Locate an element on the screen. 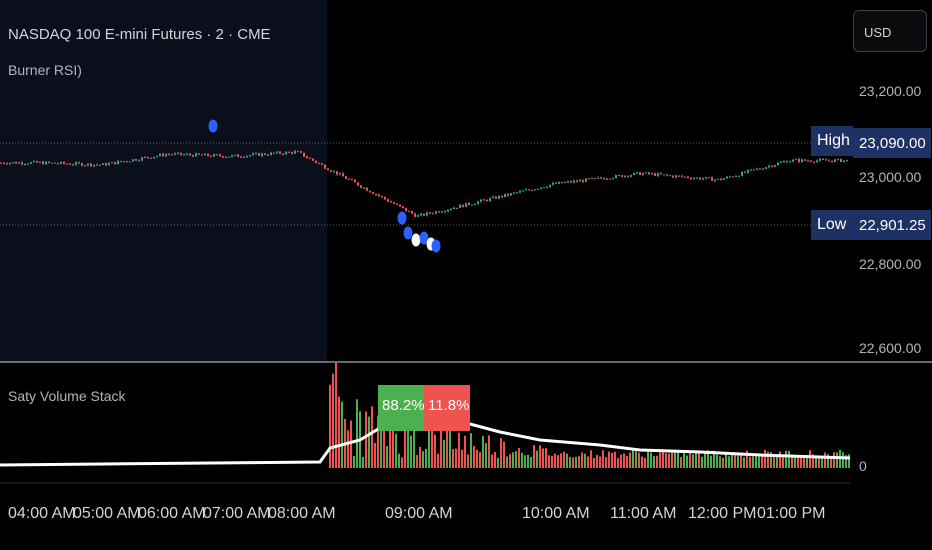 Image resolution: width=932 pixels, height=550 pixels. currency-button: USD is located at coordinates (890, 31).